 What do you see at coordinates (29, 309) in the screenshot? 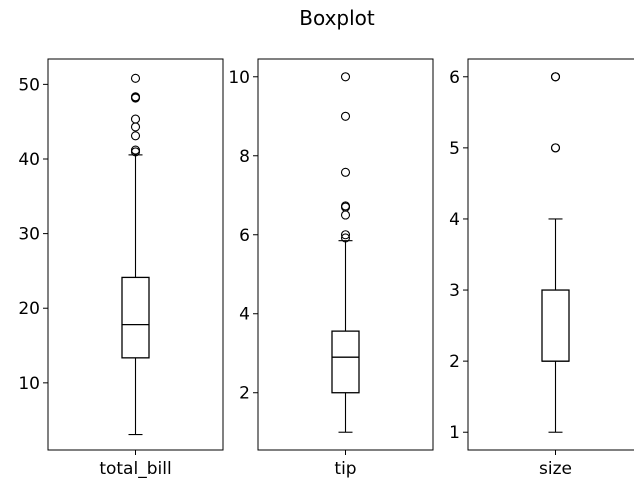
I see `y-tick-label: 20` at bounding box center [29, 309].